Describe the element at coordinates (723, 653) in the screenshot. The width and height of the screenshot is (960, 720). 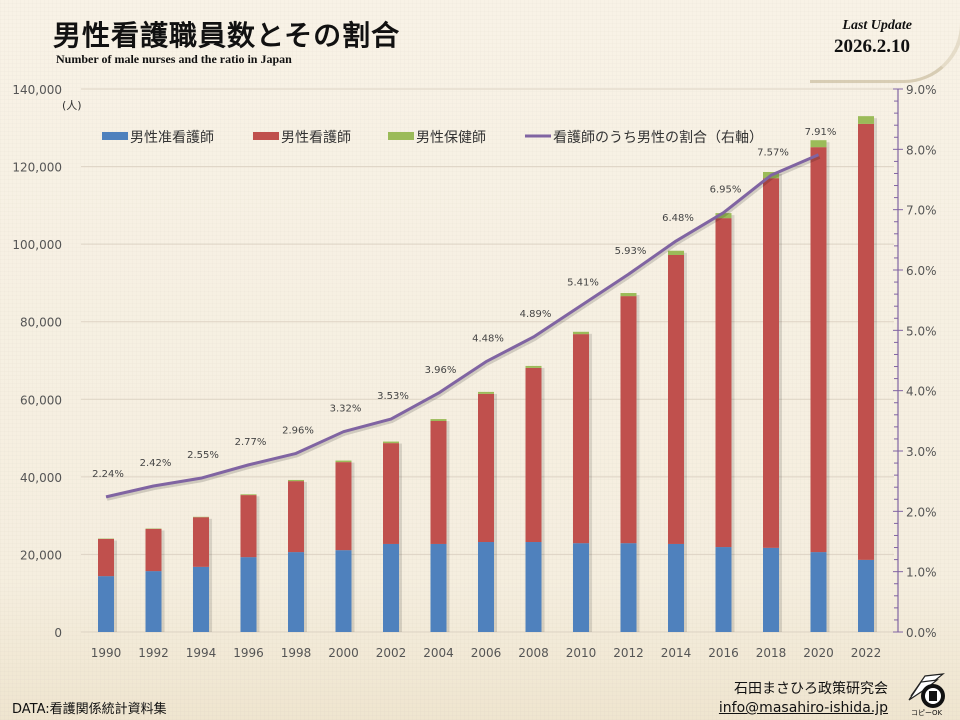
I see `x-axis-tick-label: 2016` at that location.